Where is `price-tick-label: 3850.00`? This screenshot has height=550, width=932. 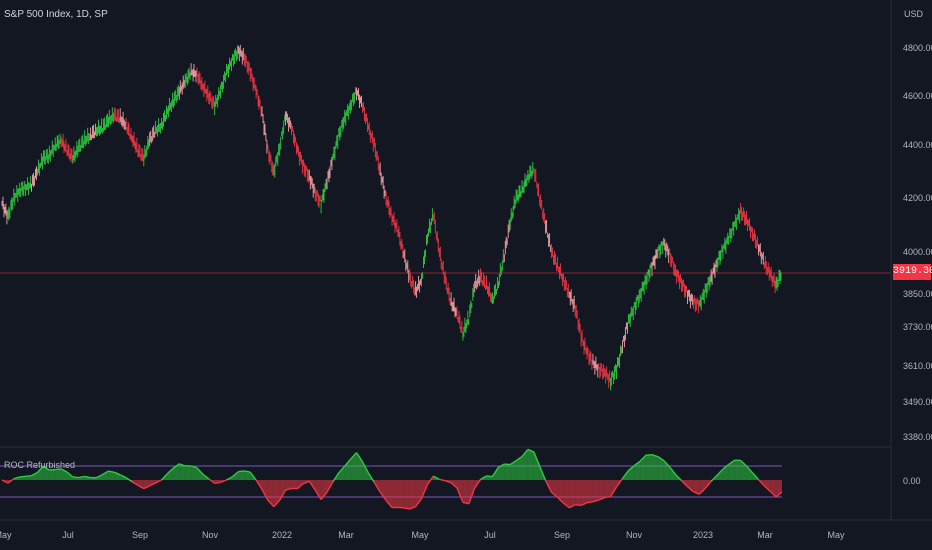 price-tick-label: 3850.00 is located at coordinates (917, 294).